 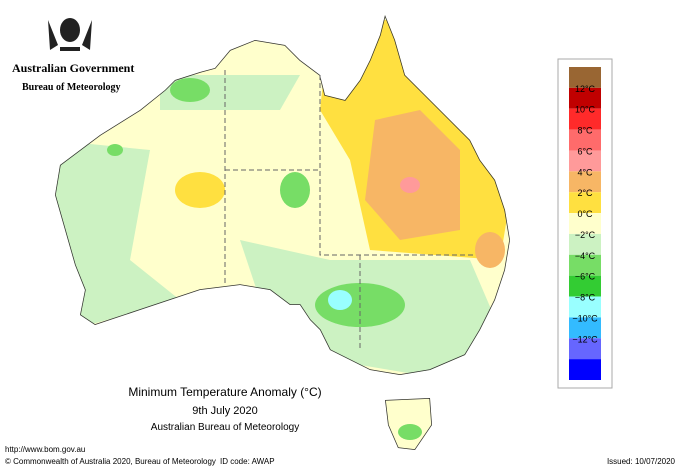 I want to click on url: http://www.bom.gov.au, so click(x=45, y=449).